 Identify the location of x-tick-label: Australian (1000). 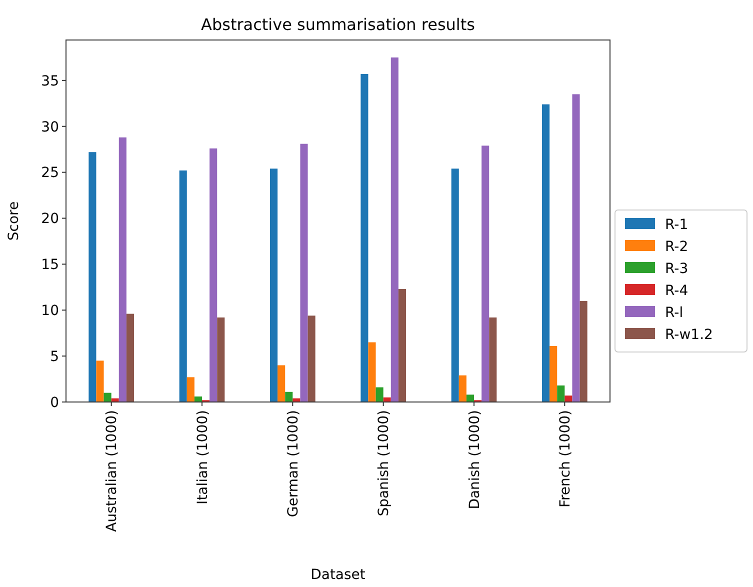
(112, 471).